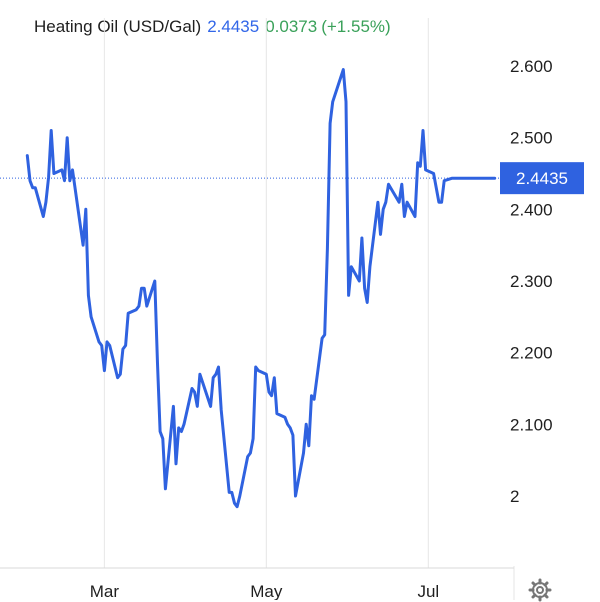 The image size is (600, 602). Describe the element at coordinates (356, 26) in the screenshot. I see `price-change-percent: (+1.55%)` at that location.